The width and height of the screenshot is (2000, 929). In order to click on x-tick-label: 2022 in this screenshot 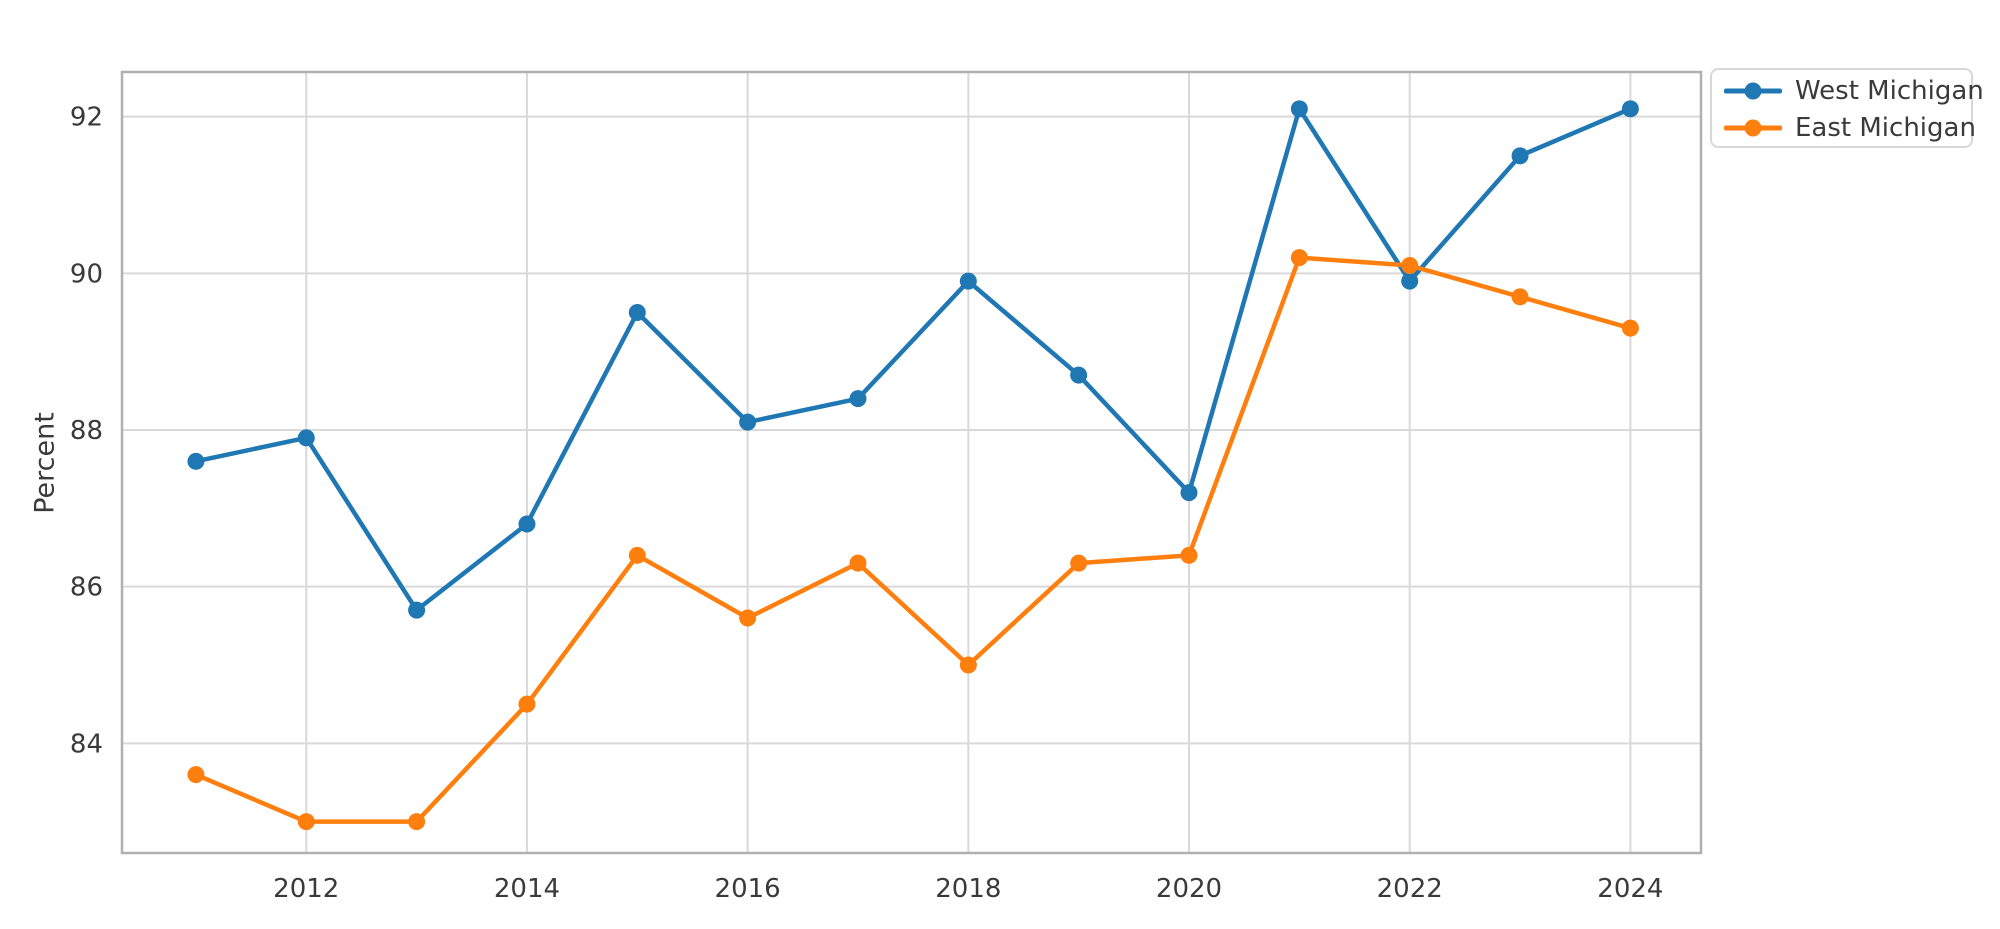, I will do `click(1410, 889)`.